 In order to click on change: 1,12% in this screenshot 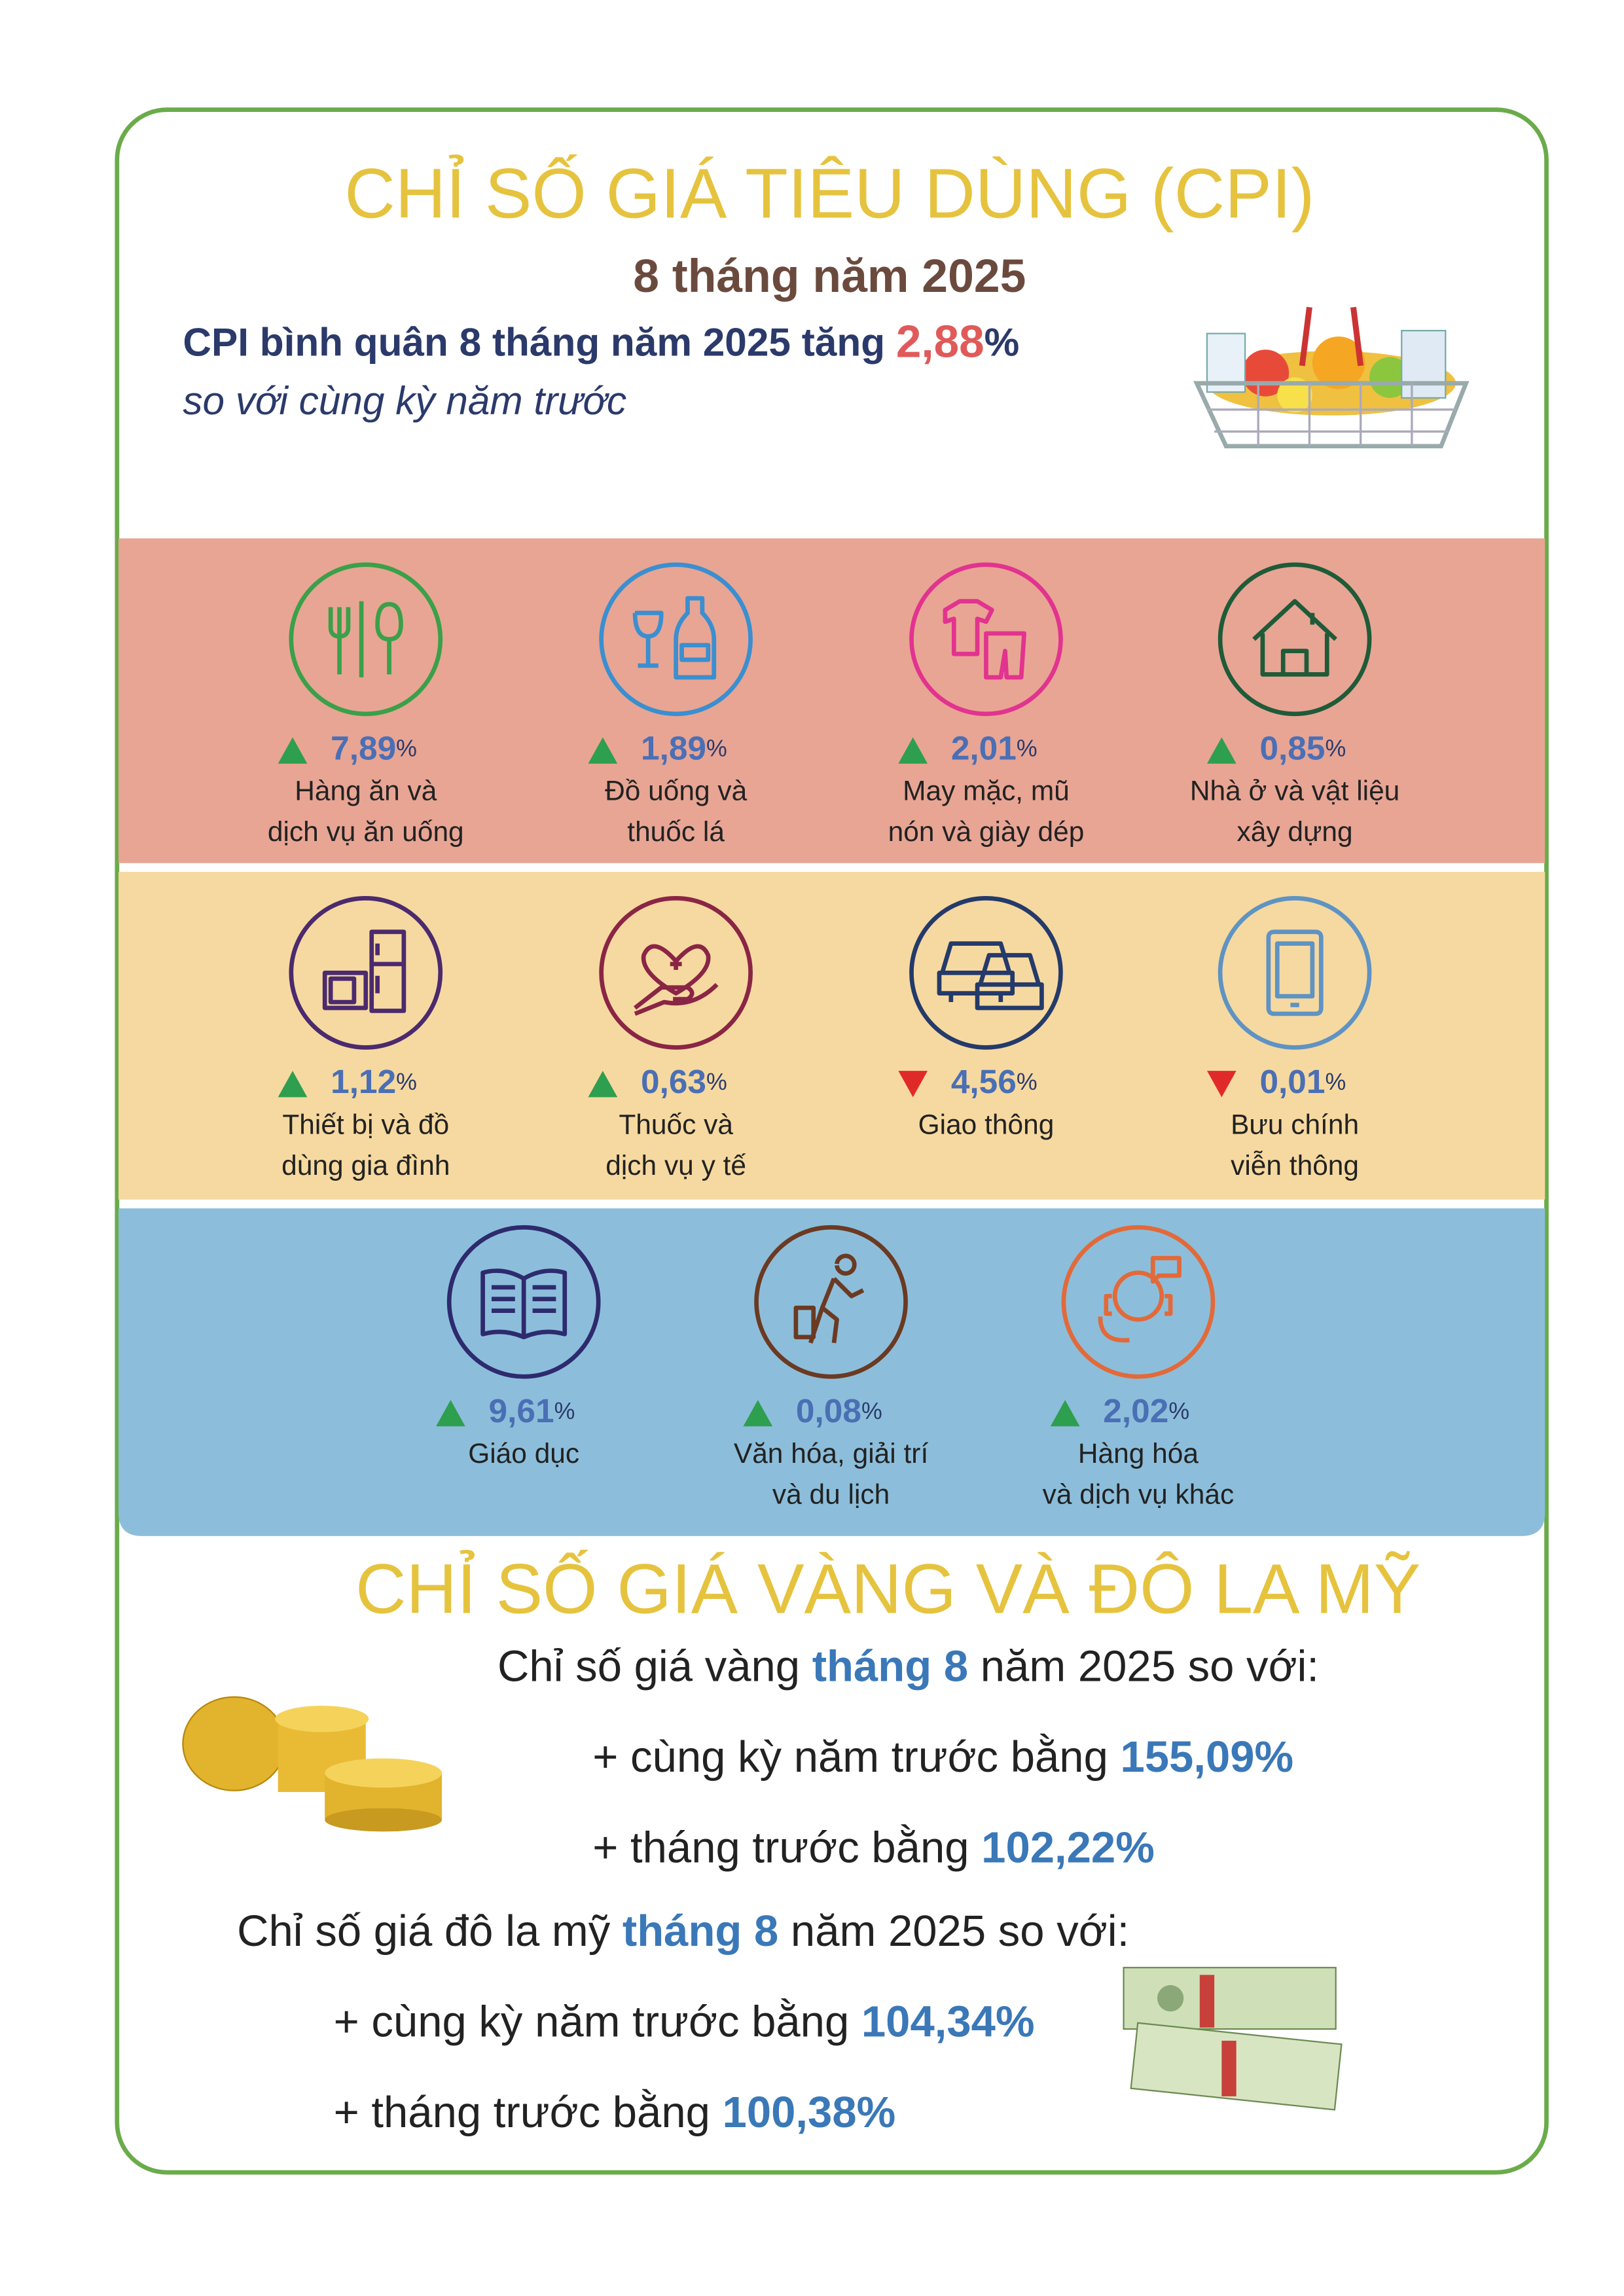, I will do `click(374, 1081)`.